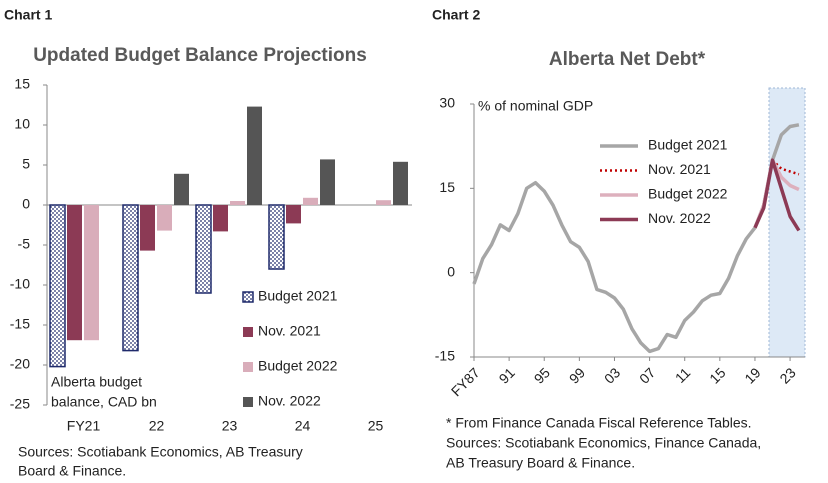  What do you see at coordinates (200, 55) in the screenshot?
I see `chart-title: Updated Budget Balance Projections` at bounding box center [200, 55].